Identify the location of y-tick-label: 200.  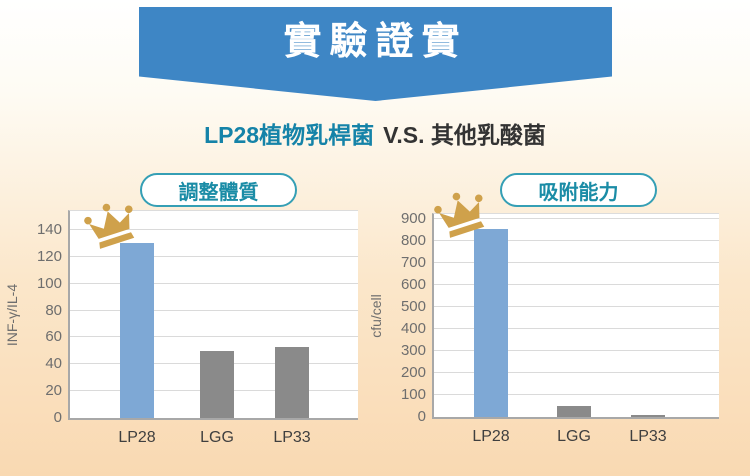
(413, 372).